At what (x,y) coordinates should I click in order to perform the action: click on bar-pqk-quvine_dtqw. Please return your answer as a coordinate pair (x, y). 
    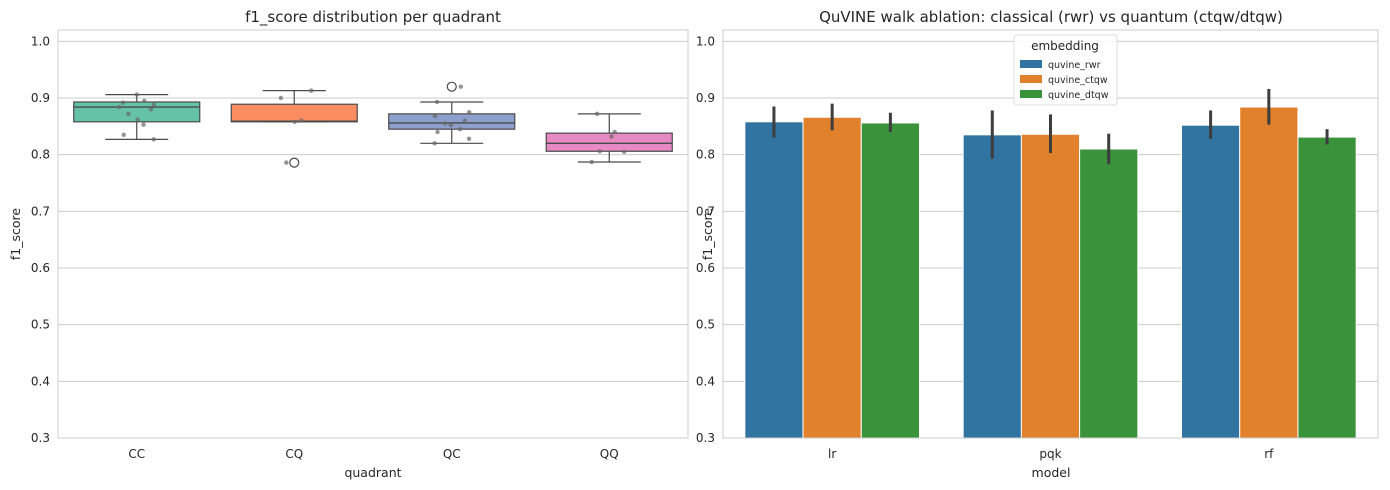
    Looking at the image, I should click on (1109, 293).